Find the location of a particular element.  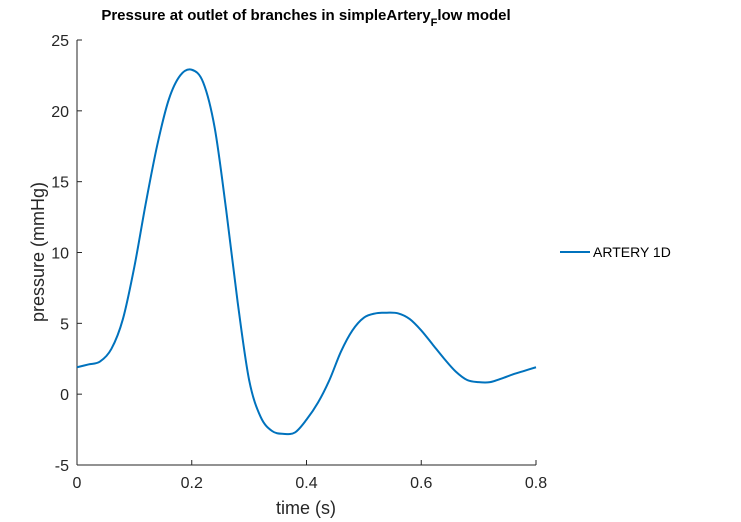

x-axis-ticks: 0 0.2 0.4 0.6 0.8 is located at coordinates (310, 476).